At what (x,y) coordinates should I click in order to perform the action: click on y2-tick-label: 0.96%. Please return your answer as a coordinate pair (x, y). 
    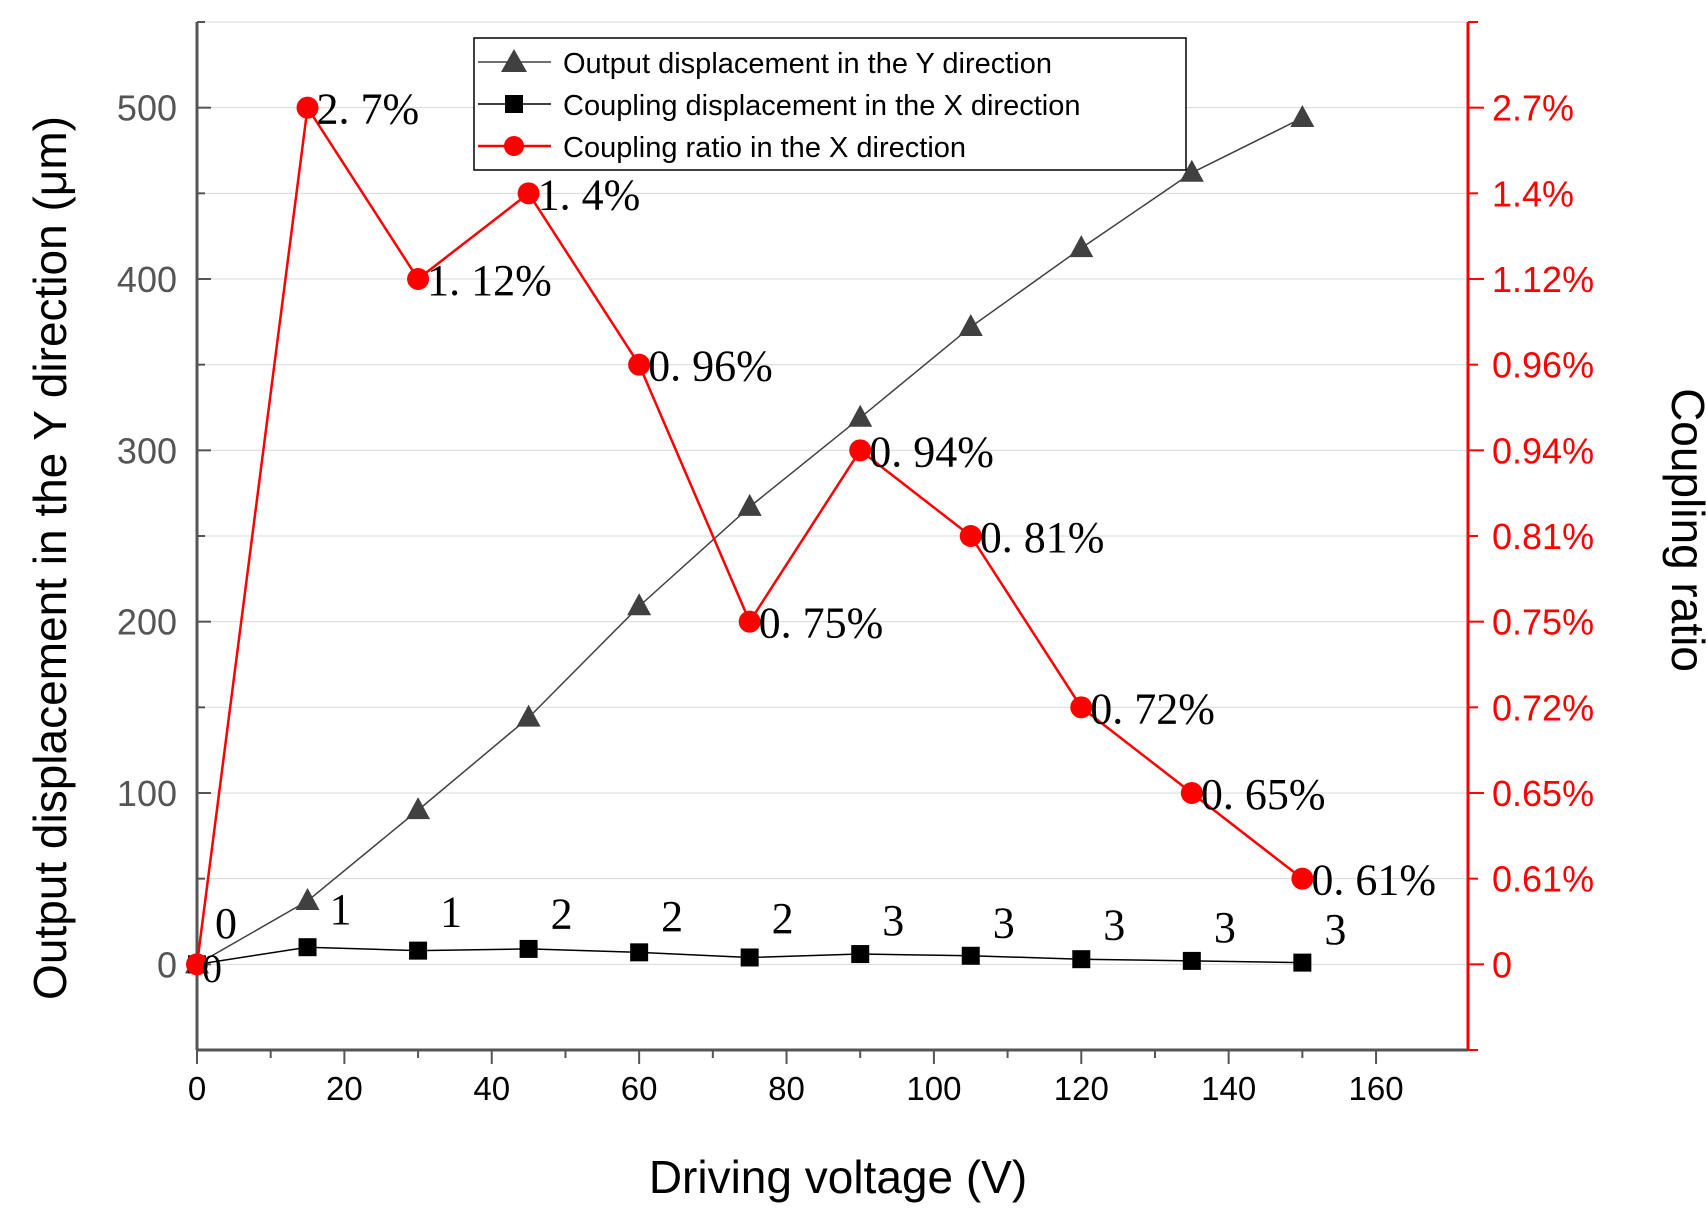
    Looking at the image, I should click on (1543, 365).